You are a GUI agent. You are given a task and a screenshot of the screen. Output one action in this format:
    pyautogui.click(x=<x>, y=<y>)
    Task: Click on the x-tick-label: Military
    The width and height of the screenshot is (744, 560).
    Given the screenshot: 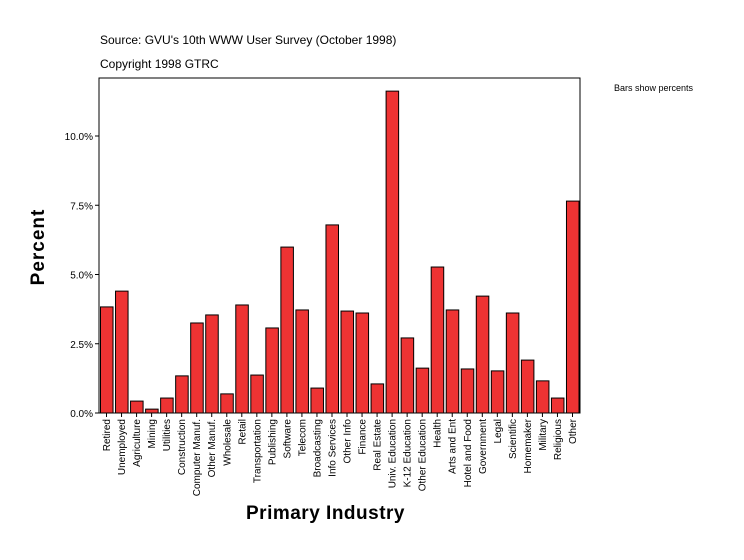 What is the action you would take?
    pyautogui.click(x=543, y=435)
    